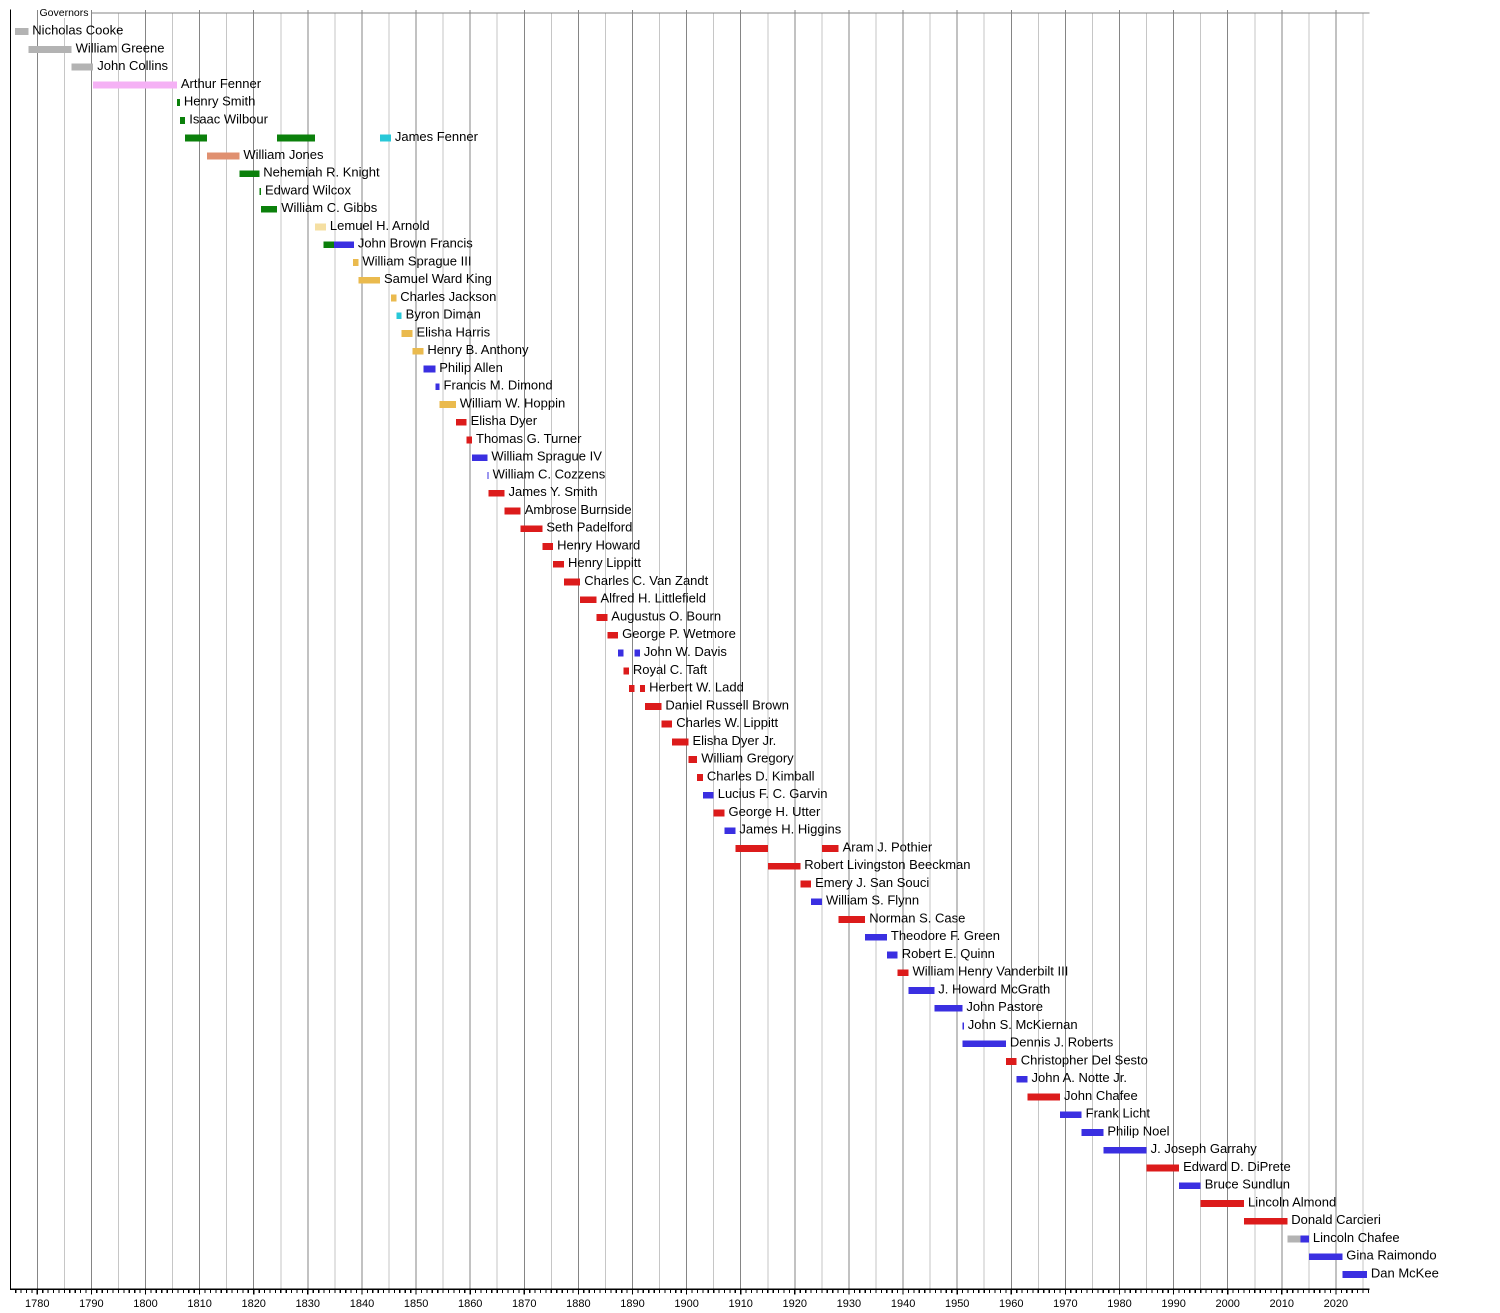  What do you see at coordinates (1004, 1006) in the screenshot?
I see `svg-text: John Pastore` at bounding box center [1004, 1006].